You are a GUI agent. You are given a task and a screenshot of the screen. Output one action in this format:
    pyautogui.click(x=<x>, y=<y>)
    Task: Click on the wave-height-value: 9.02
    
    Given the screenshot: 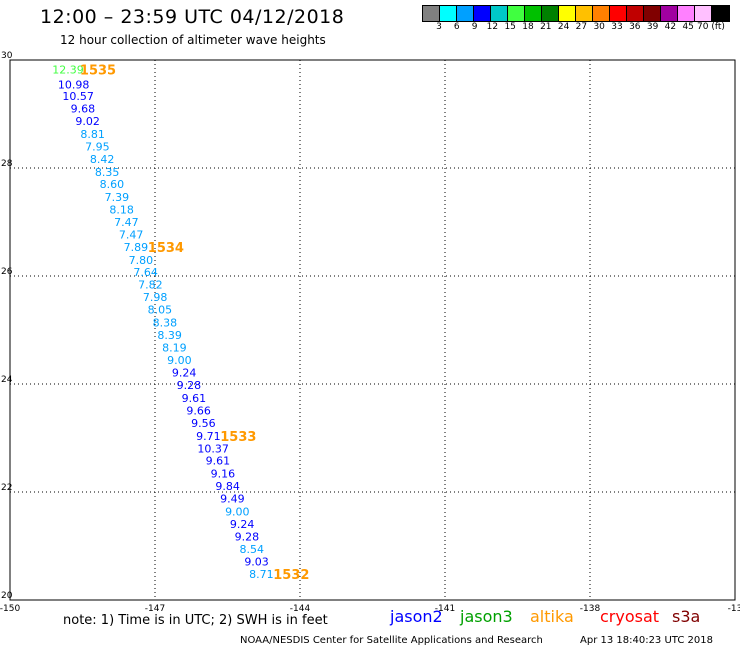 What is the action you would take?
    pyautogui.click(x=87, y=121)
    